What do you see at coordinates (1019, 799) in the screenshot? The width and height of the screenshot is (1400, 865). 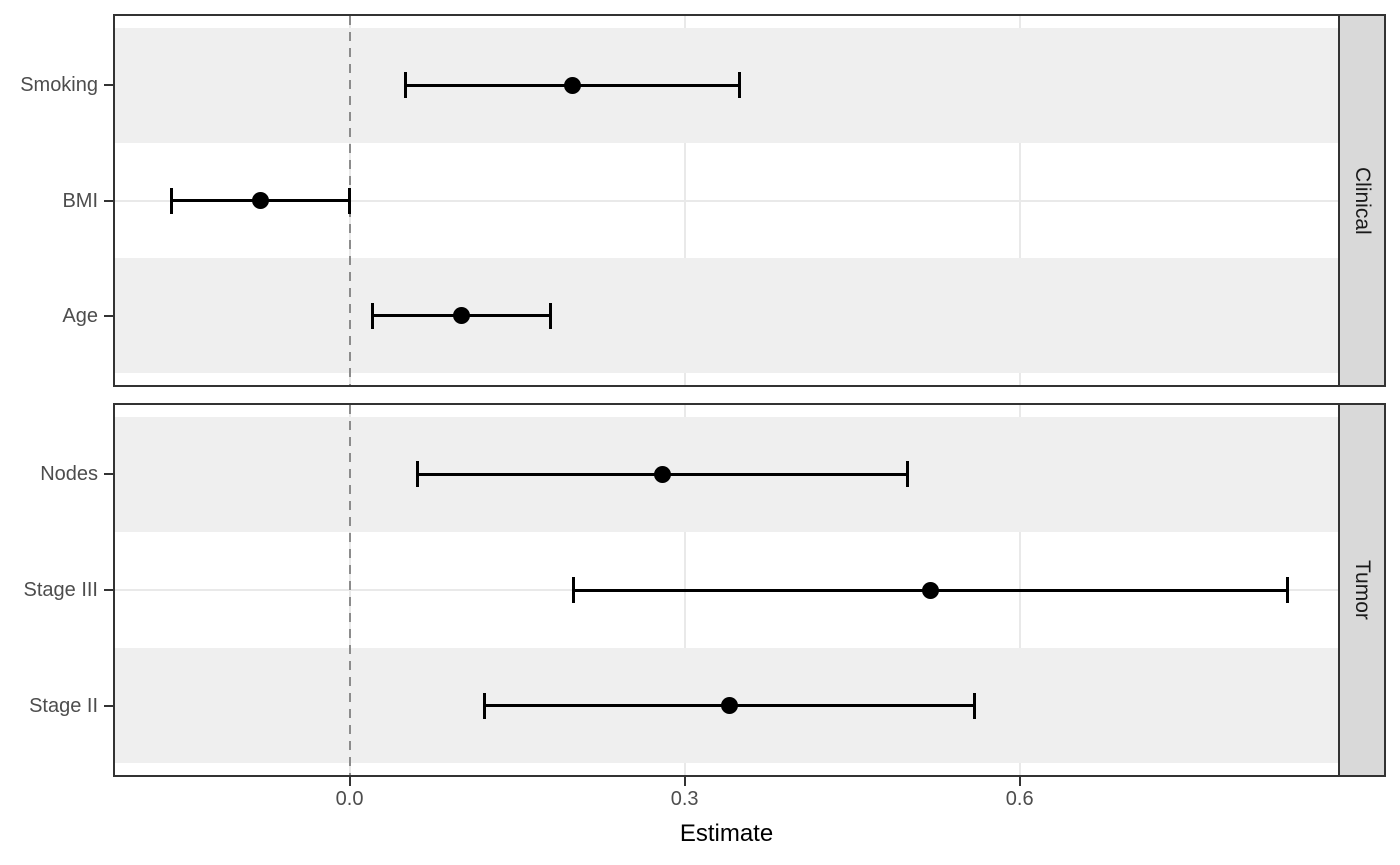 I see `x-axis-tick-label: 0.6` at bounding box center [1019, 799].